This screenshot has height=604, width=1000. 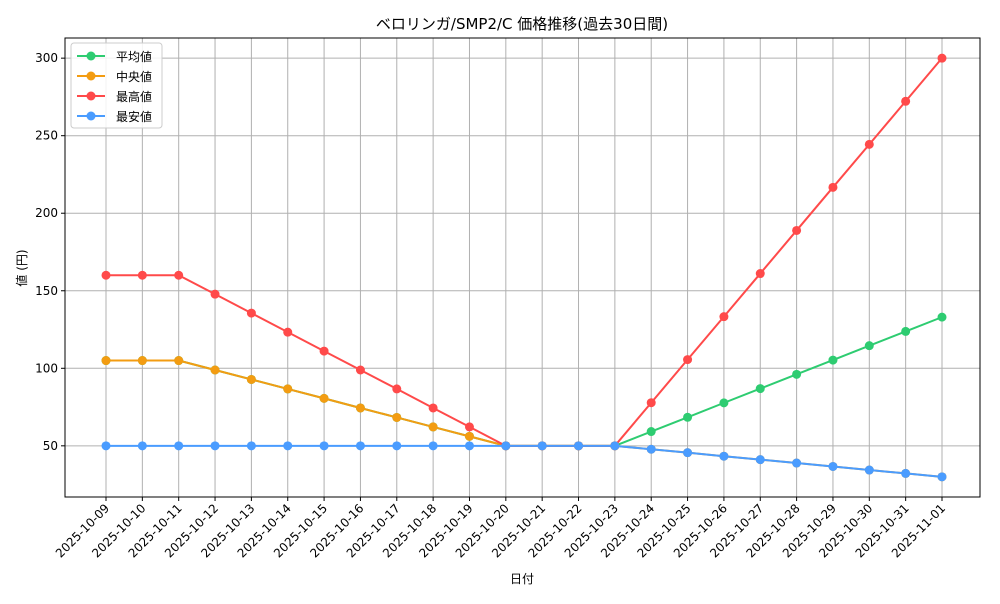 I want to click on series-line, so click(x=524, y=461).